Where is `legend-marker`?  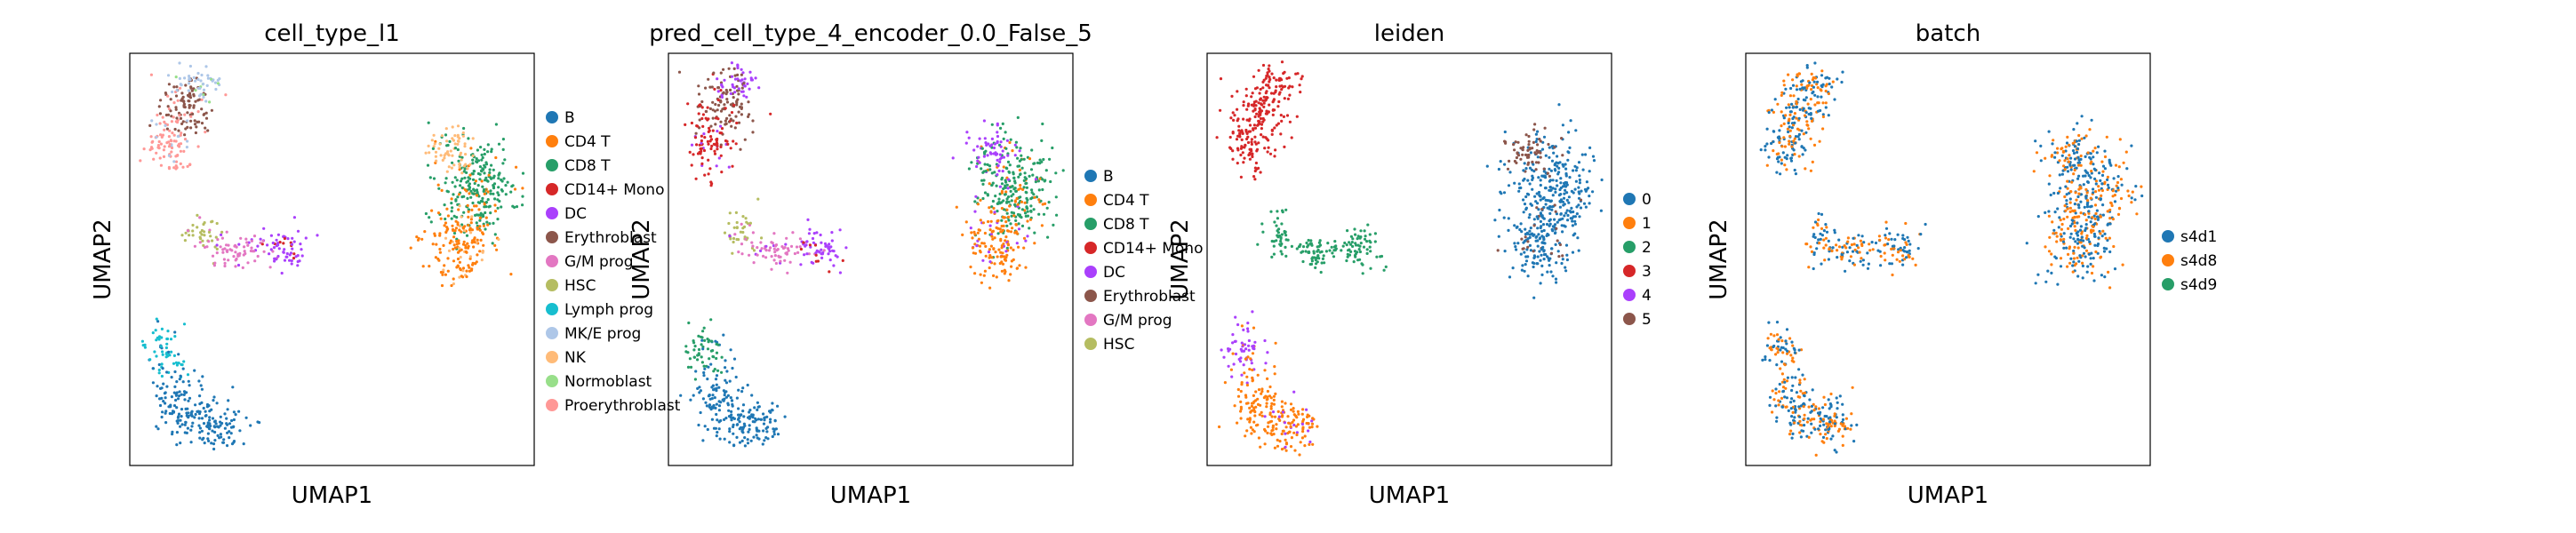
legend-marker is located at coordinates (552, 141).